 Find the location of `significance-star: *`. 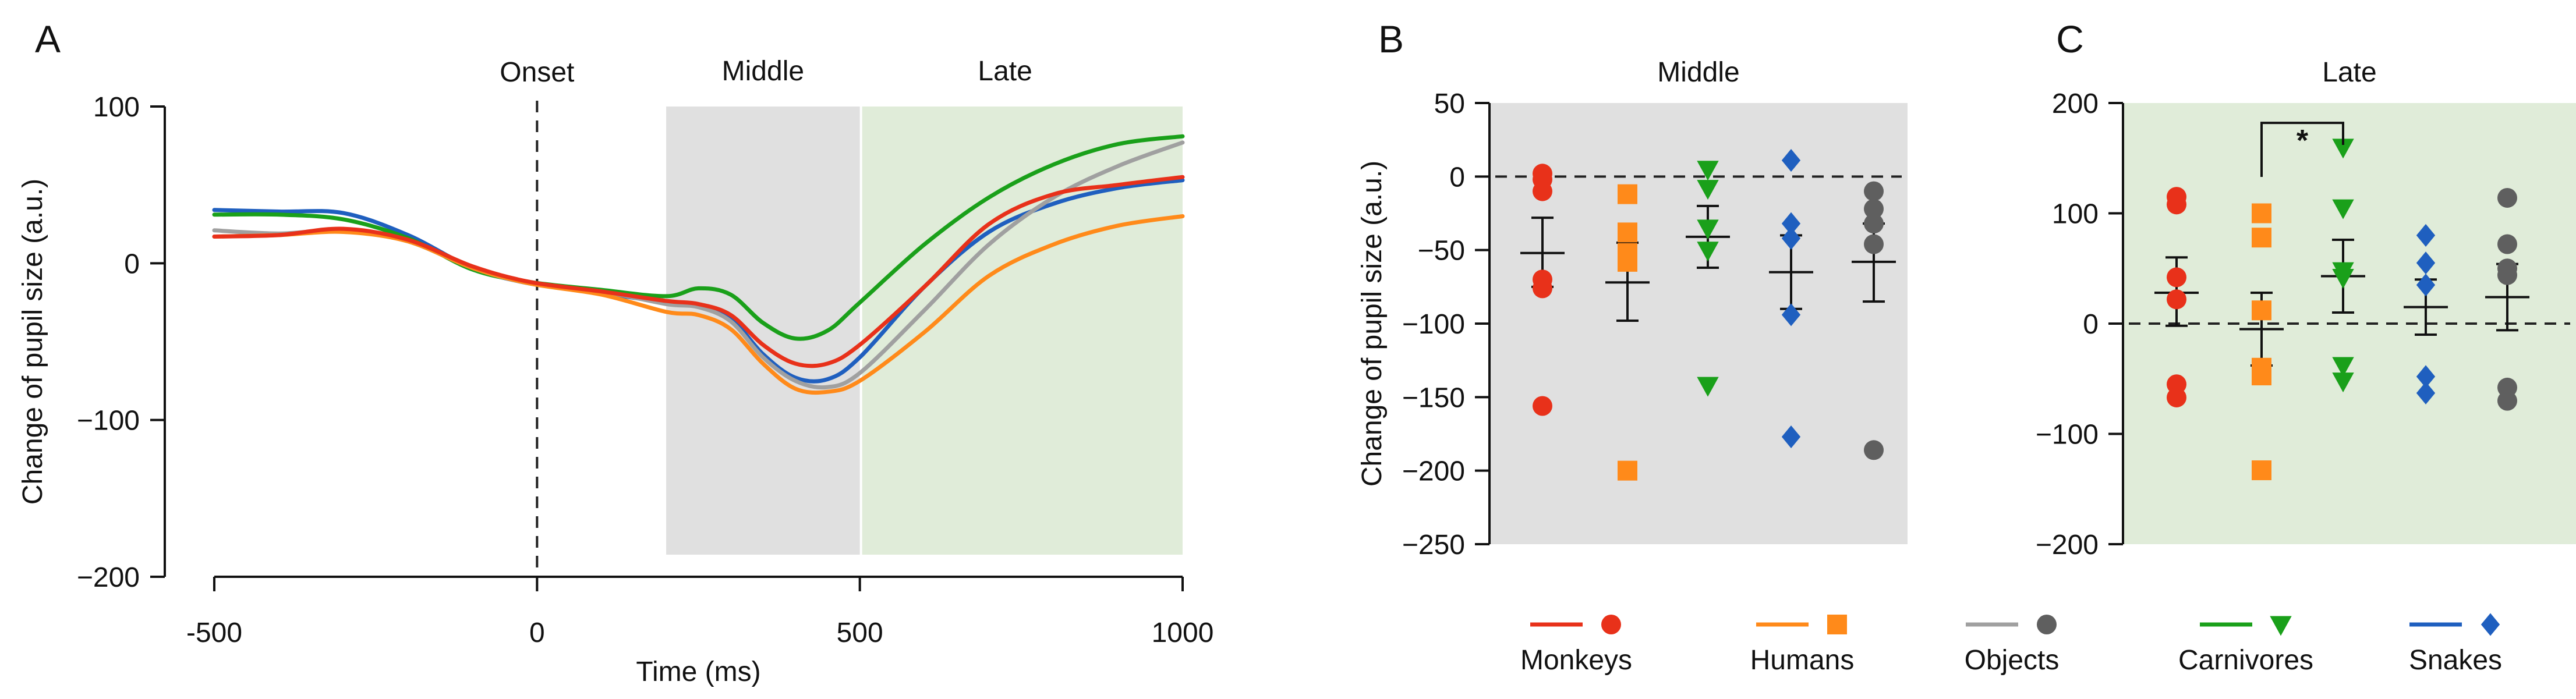

significance-star: * is located at coordinates (2303, 141).